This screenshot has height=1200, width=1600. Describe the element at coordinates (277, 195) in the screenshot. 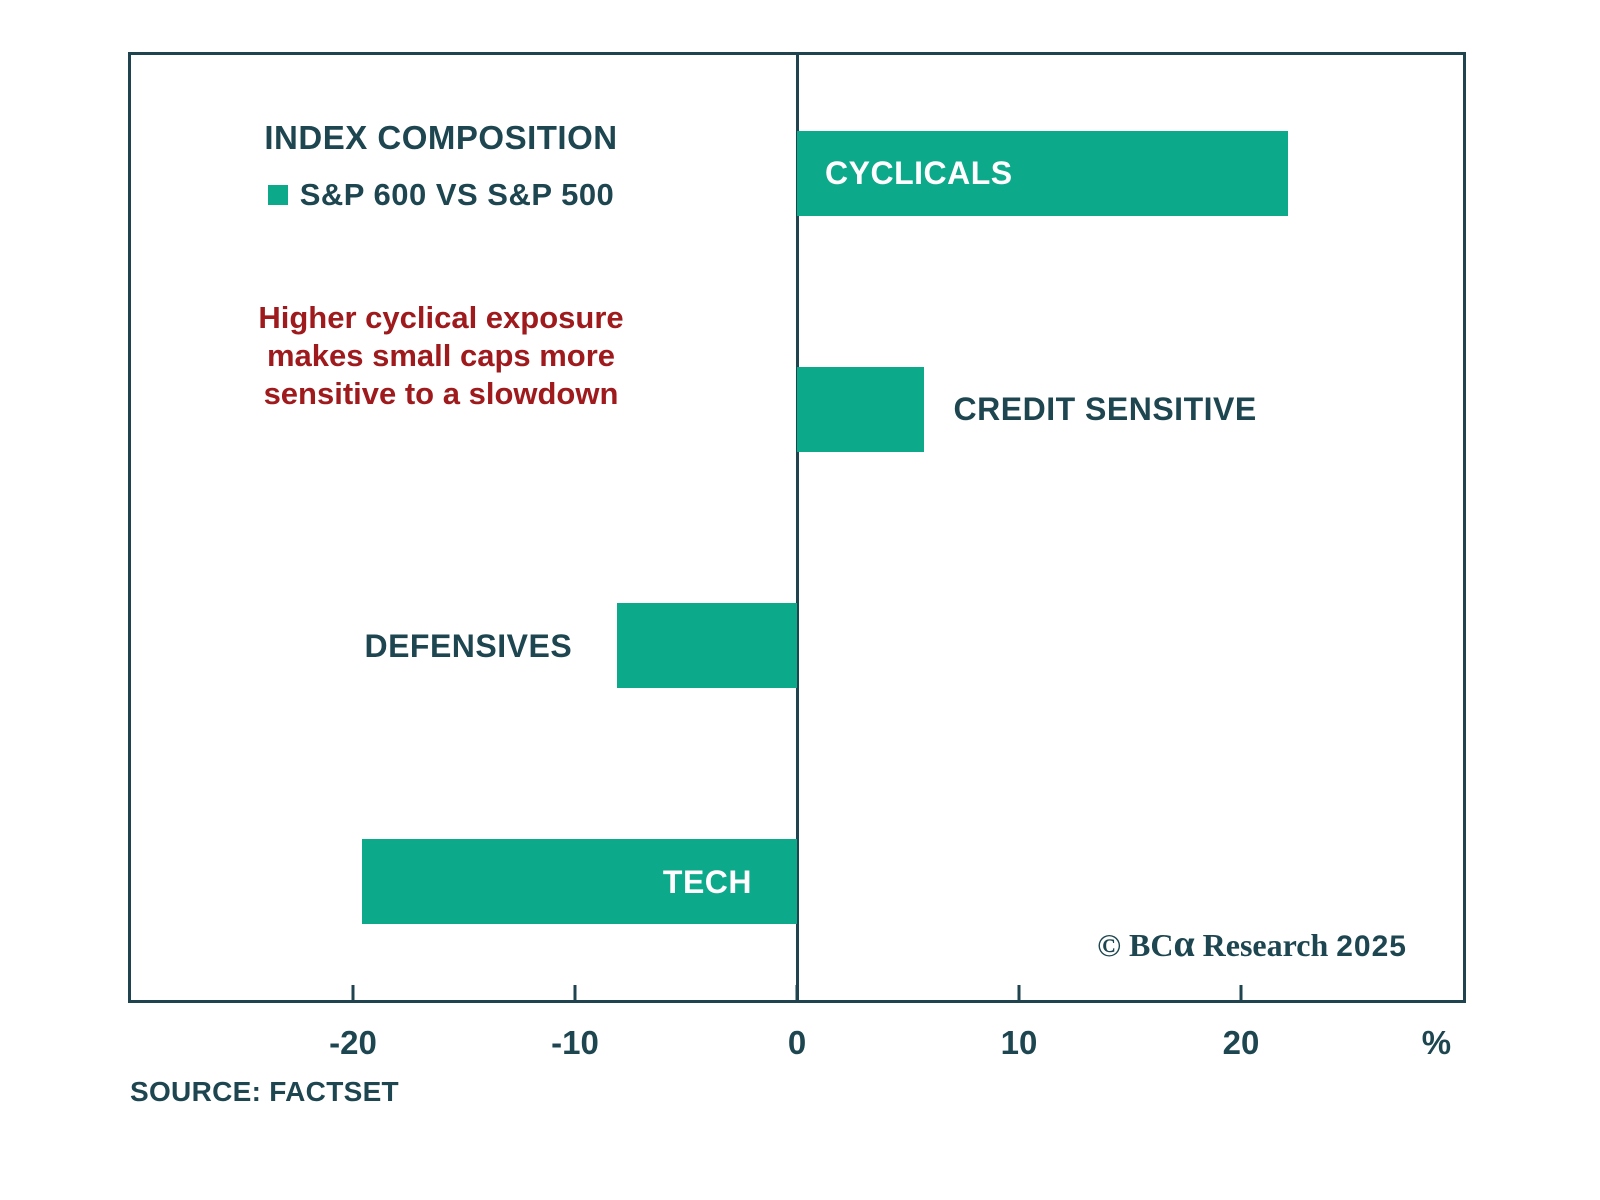

I see `legend-swatch-icon` at that location.